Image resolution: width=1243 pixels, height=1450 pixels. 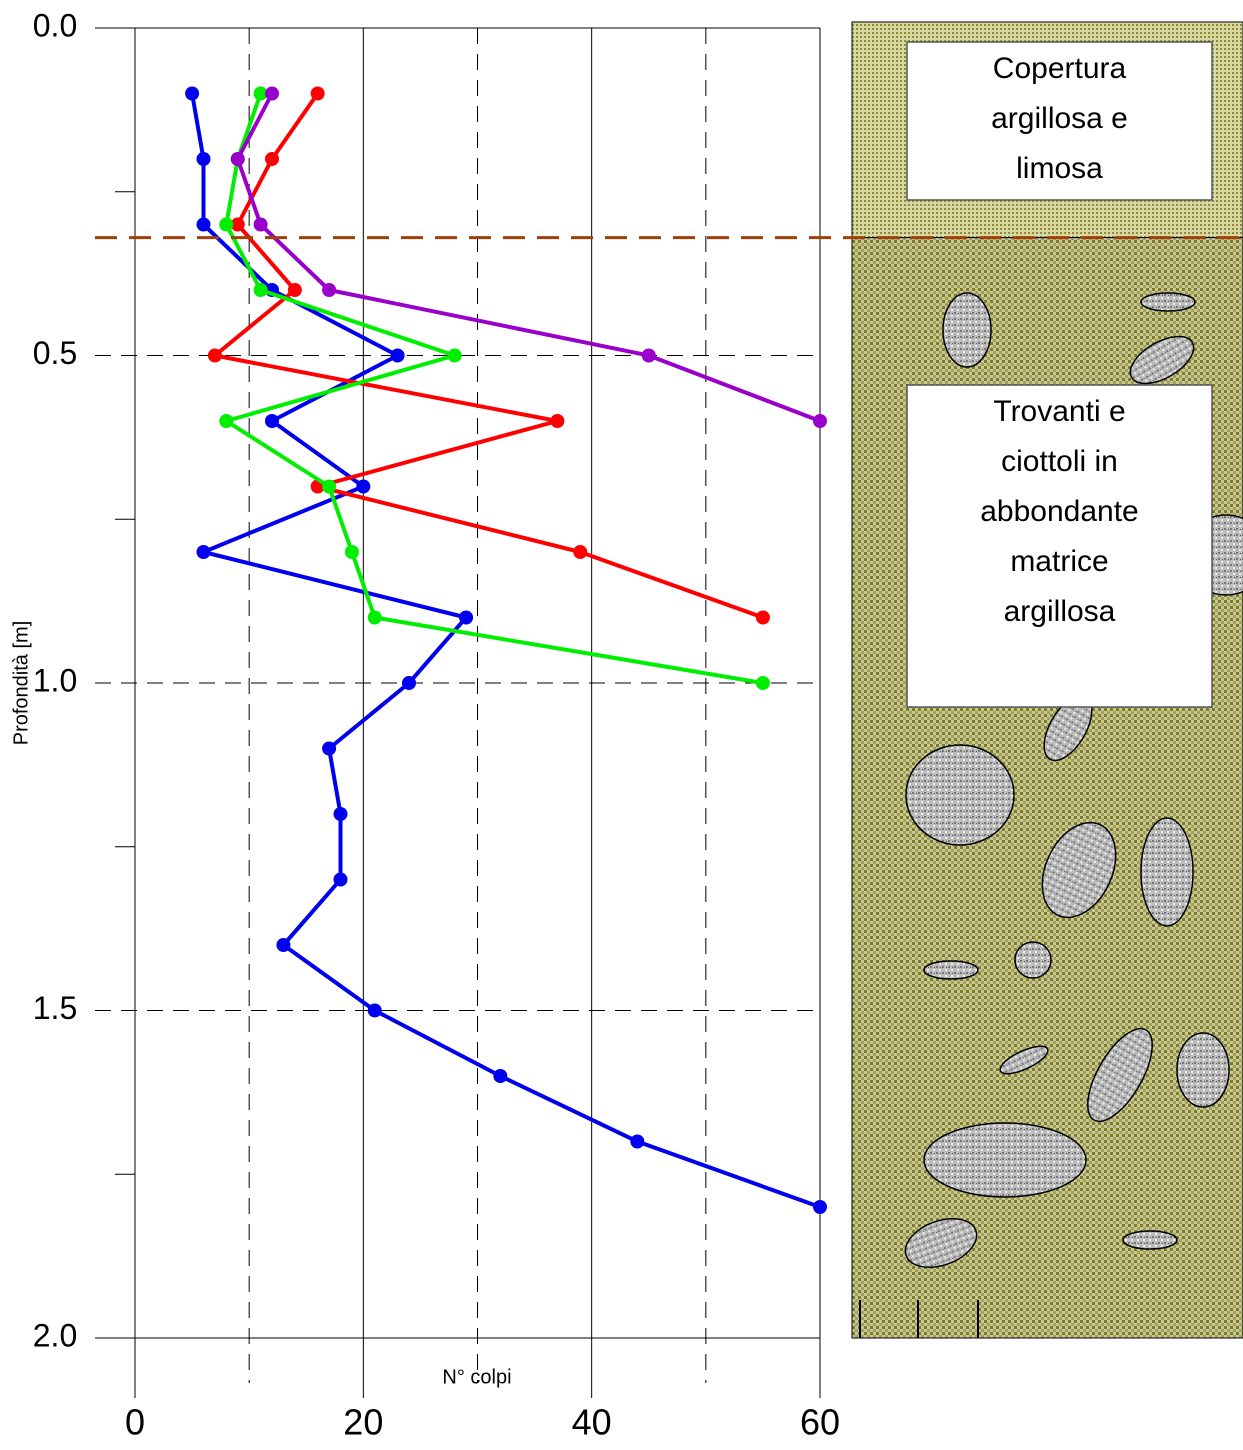 I want to click on layer-label: argillosa e, so click(x=1059, y=118).